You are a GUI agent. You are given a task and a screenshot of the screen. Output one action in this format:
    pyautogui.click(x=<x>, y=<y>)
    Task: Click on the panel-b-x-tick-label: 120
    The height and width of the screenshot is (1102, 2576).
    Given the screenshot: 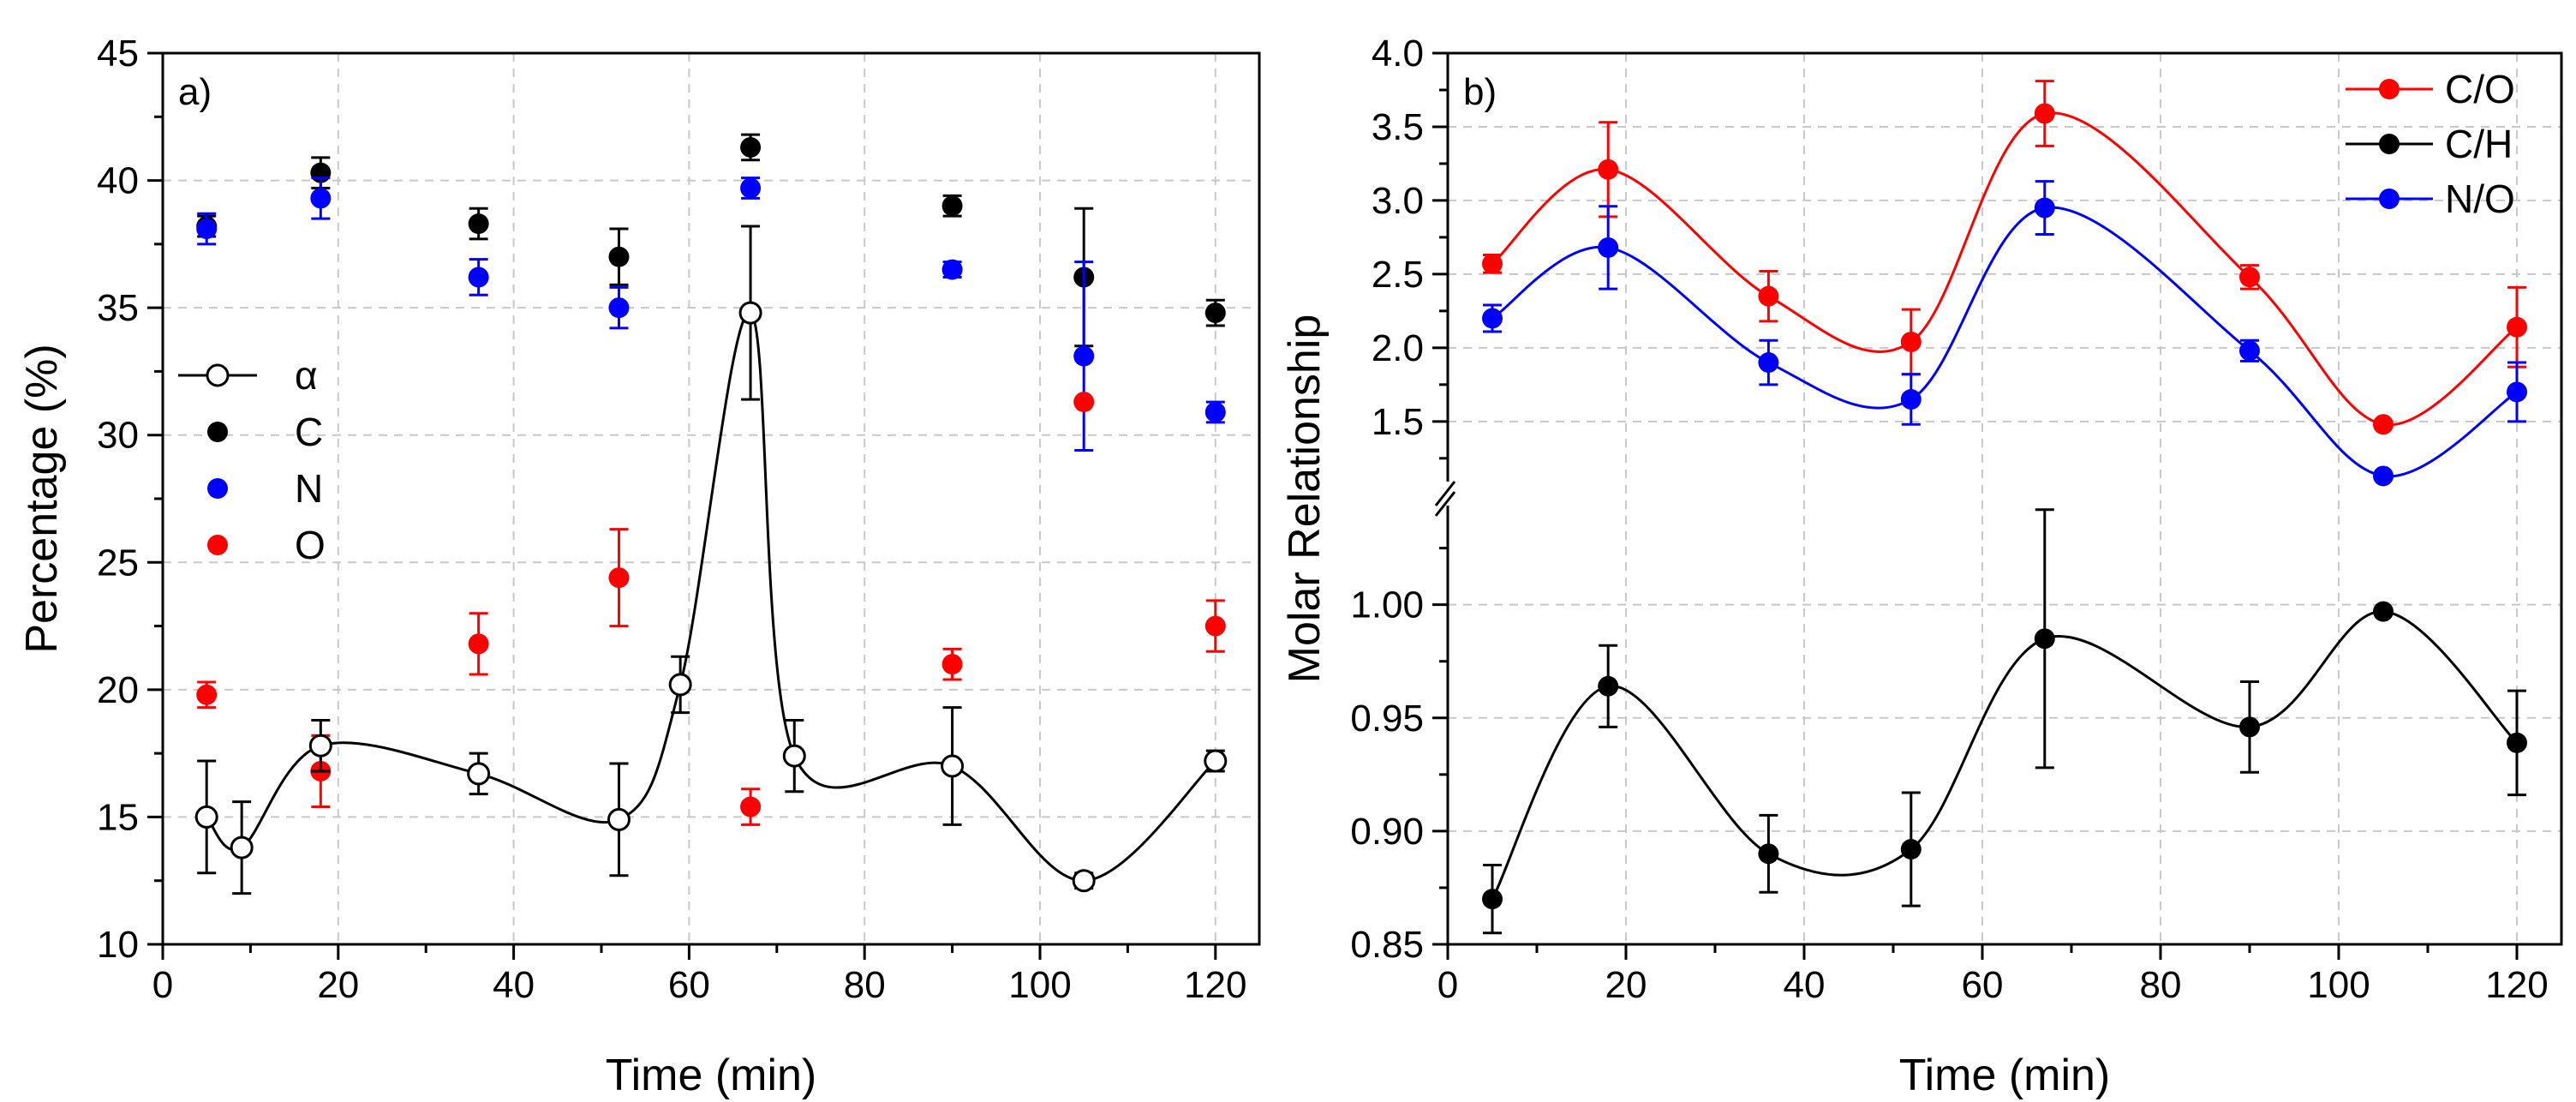 What is the action you would take?
    pyautogui.click(x=2517, y=985)
    